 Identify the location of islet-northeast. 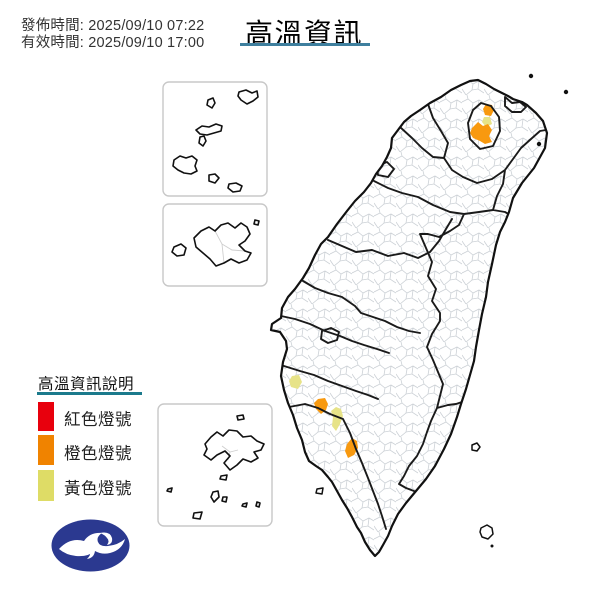
(566, 92).